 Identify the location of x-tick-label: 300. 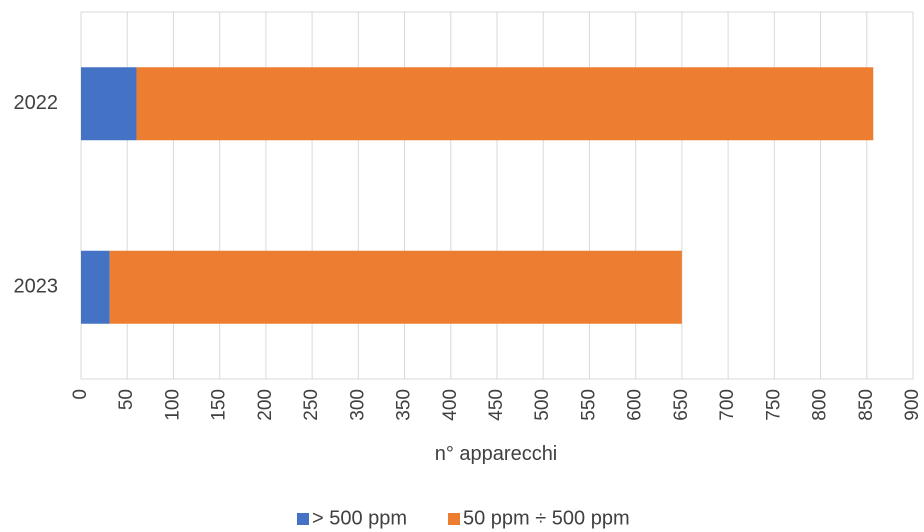
(357, 405).